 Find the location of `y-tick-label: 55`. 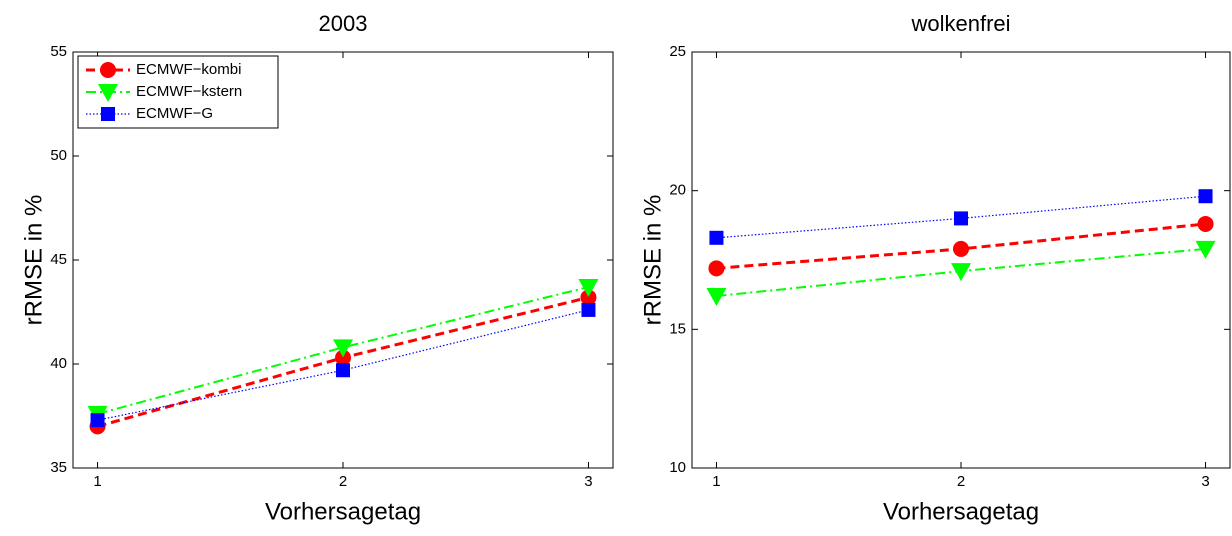

y-tick-label: 55 is located at coordinates (58, 51).